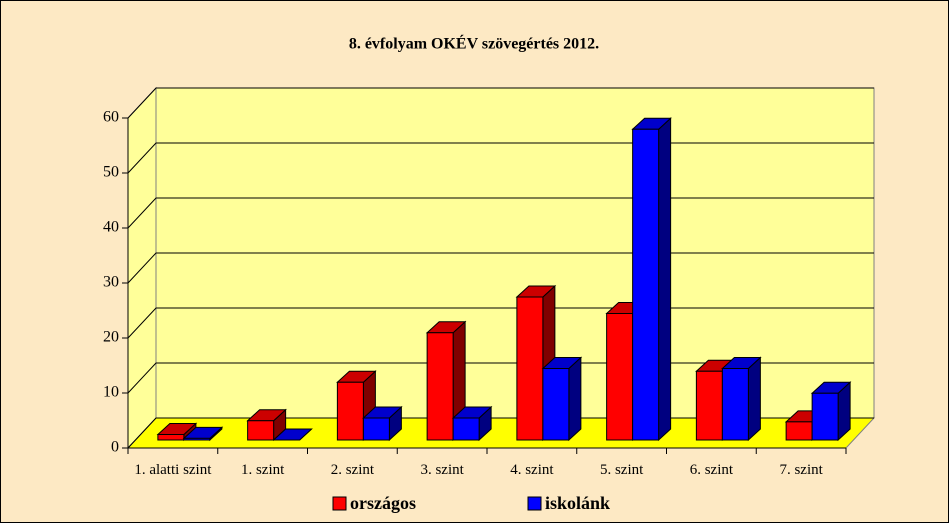  Describe the element at coordinates (474, 43) in the screenshot. I see `chart-title: 8. évfolyam OKÉV szövegértés 2012.` at that location.